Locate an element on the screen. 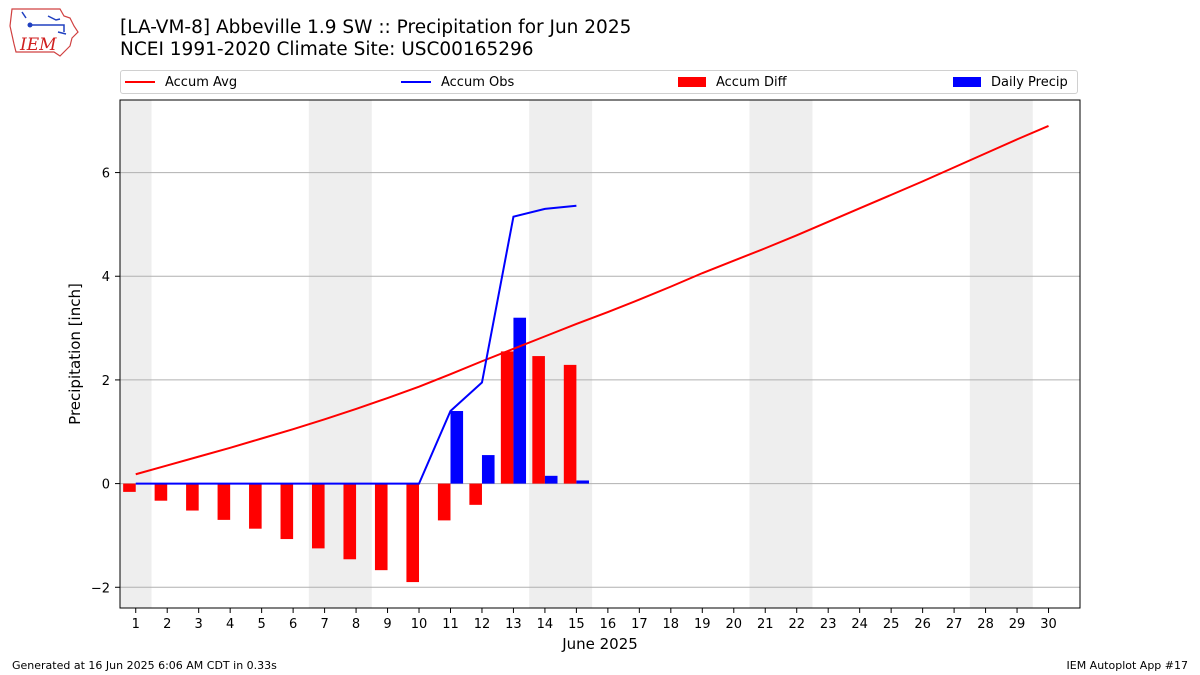  y-tick-label: 6 is located at coordinates (106, 174).